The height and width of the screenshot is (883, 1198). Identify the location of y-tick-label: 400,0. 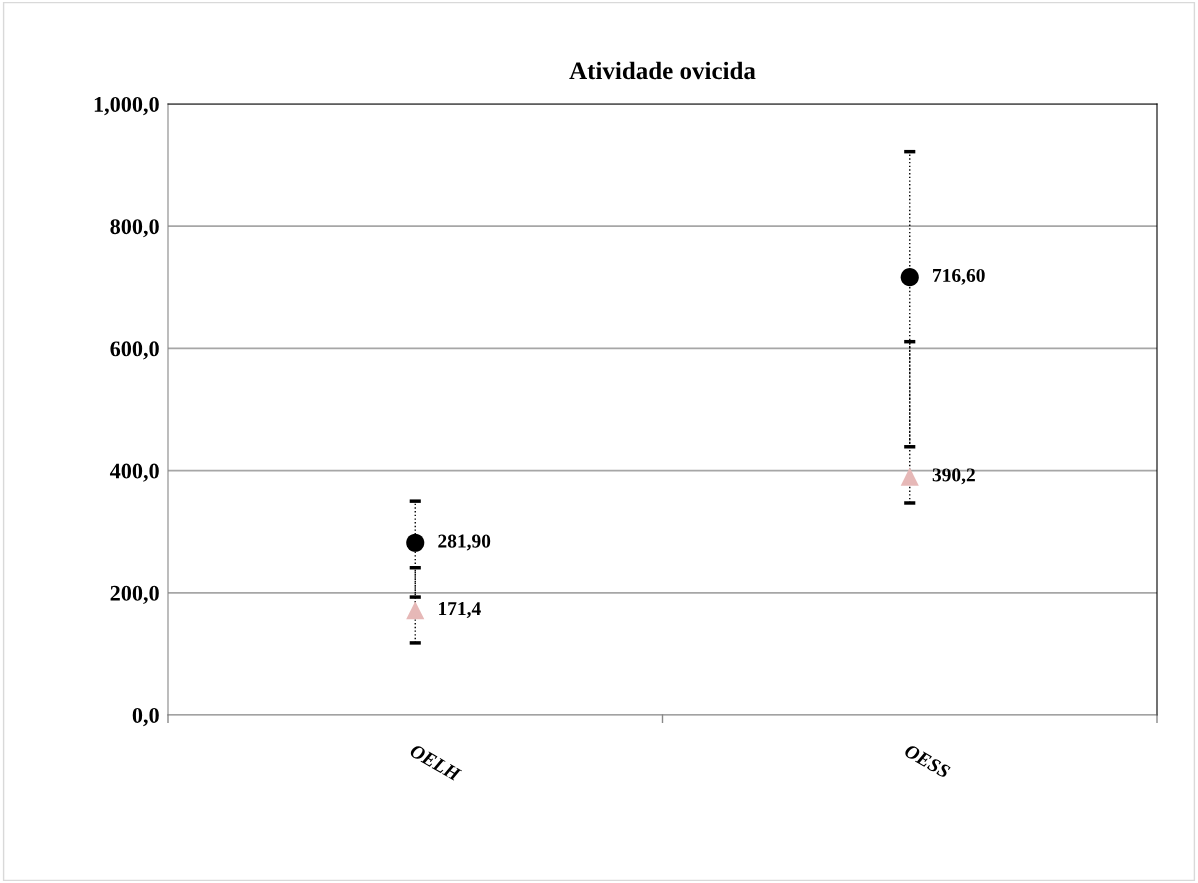
(134, 472).